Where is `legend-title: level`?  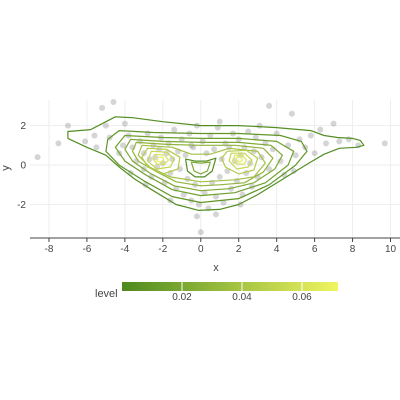 legend-title: level is located at coordinates (106, 294).